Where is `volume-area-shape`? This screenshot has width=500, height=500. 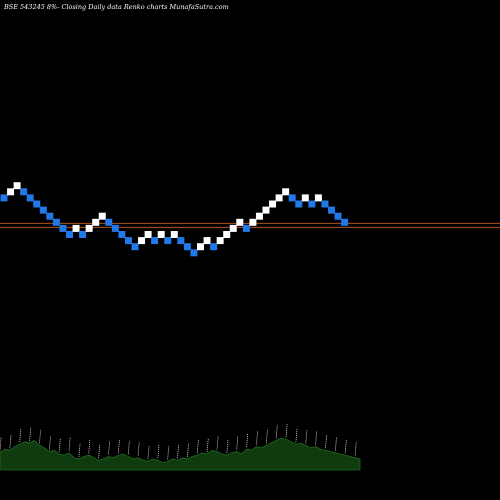
volume-area-shape is located at coordinates (180, 454).